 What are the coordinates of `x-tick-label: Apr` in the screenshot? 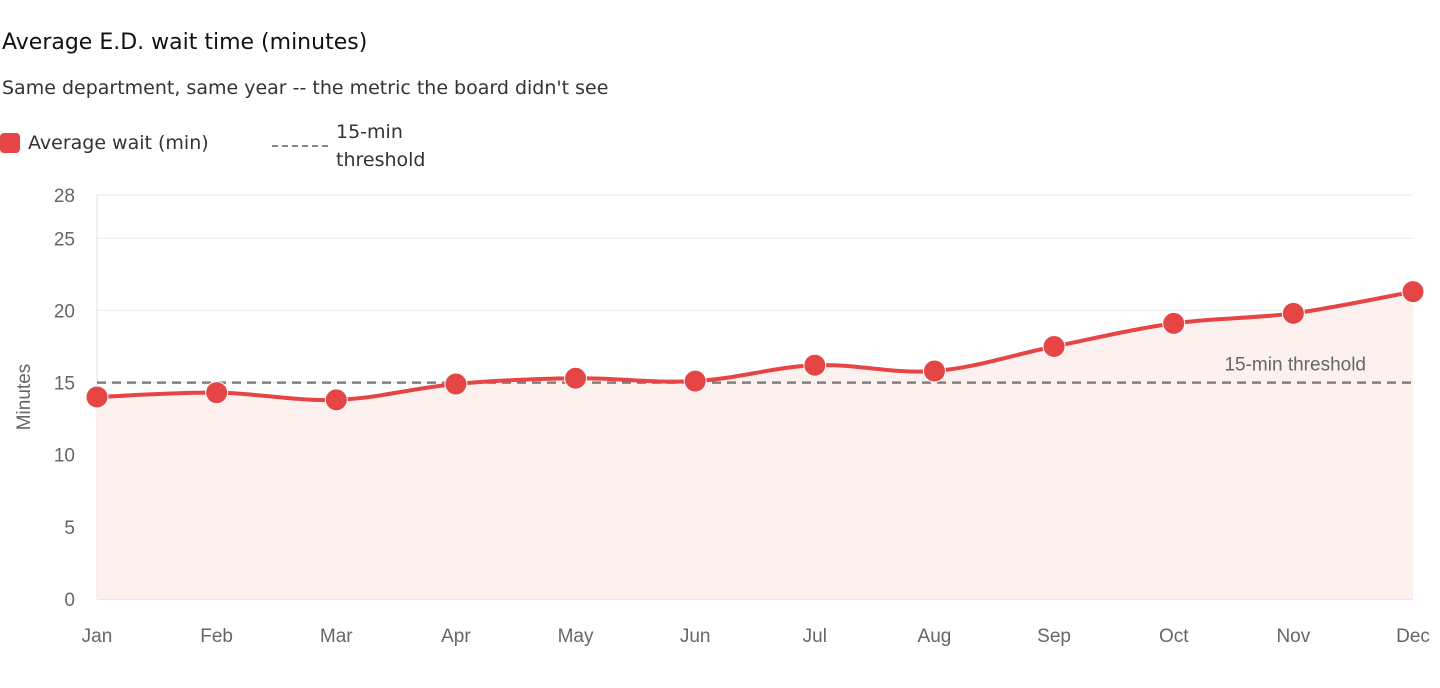 It's located at (456, 636).